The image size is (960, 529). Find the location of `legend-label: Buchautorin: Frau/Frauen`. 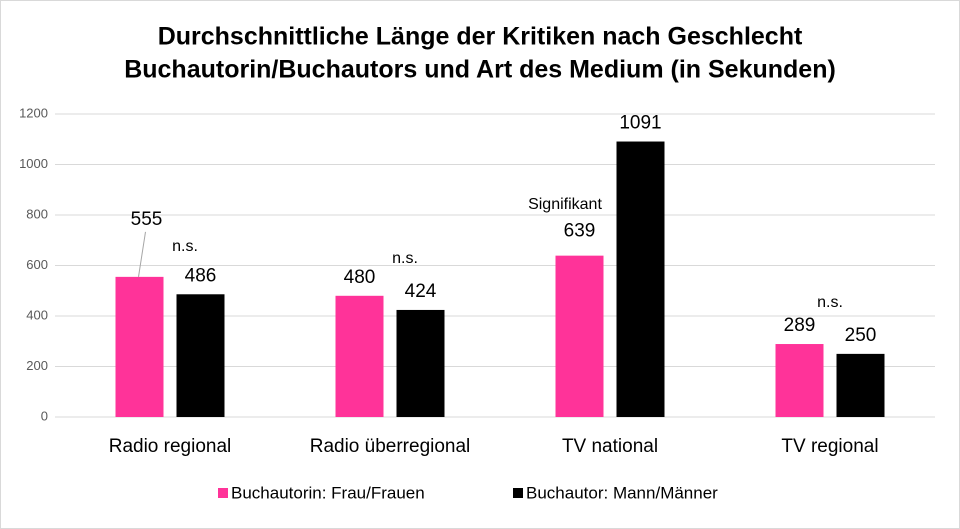

legend-label: Buchautorin: Frau/Frauen is located at coordinates (328, 492).